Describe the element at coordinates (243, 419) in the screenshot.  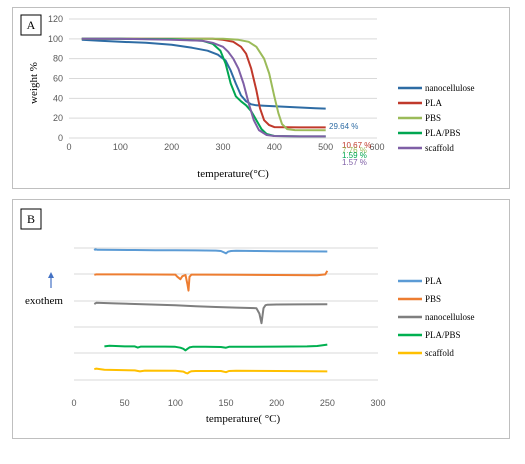
I see `dsc-x-axis-label: temperature( °C)` at that location.